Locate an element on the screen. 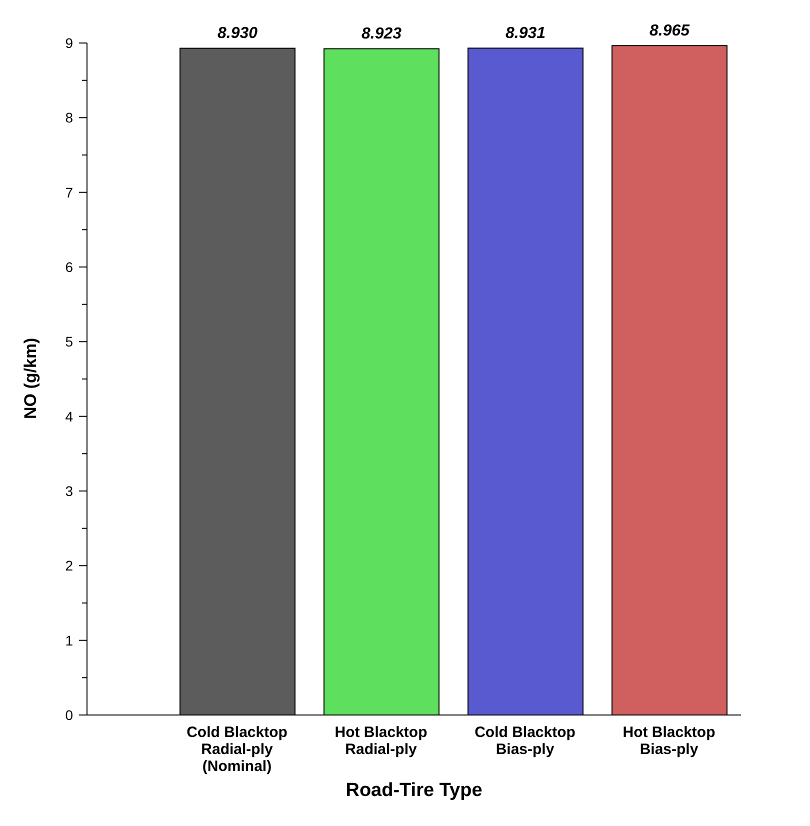 The width and height of the screenshot is (810, 826). x-axis-title: Road-Tire Type is located at coordinates (414, 790).